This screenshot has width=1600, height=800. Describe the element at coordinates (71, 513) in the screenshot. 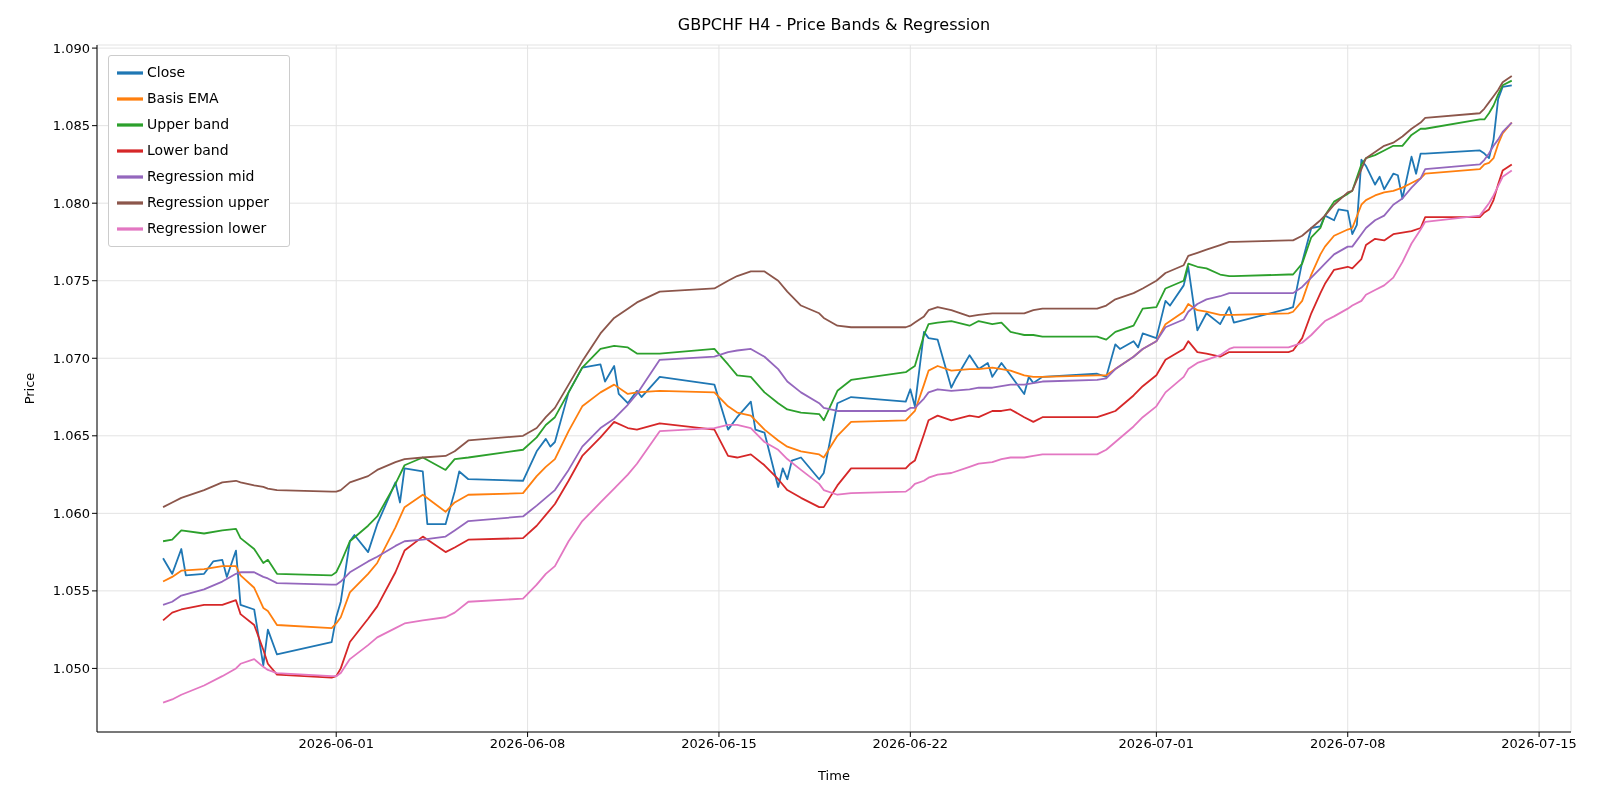

I see `y-tick-label: 1.060` at that location.